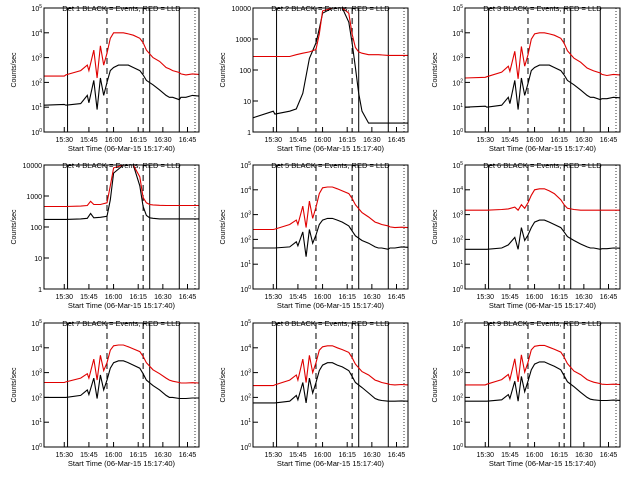 The height and width of the screenshot is (480, 640). Describe the element at coordinates (542, 323) in the screenshot. I see `panel-title: Det 9 BLACK = Events, RED = LLD` at that location.